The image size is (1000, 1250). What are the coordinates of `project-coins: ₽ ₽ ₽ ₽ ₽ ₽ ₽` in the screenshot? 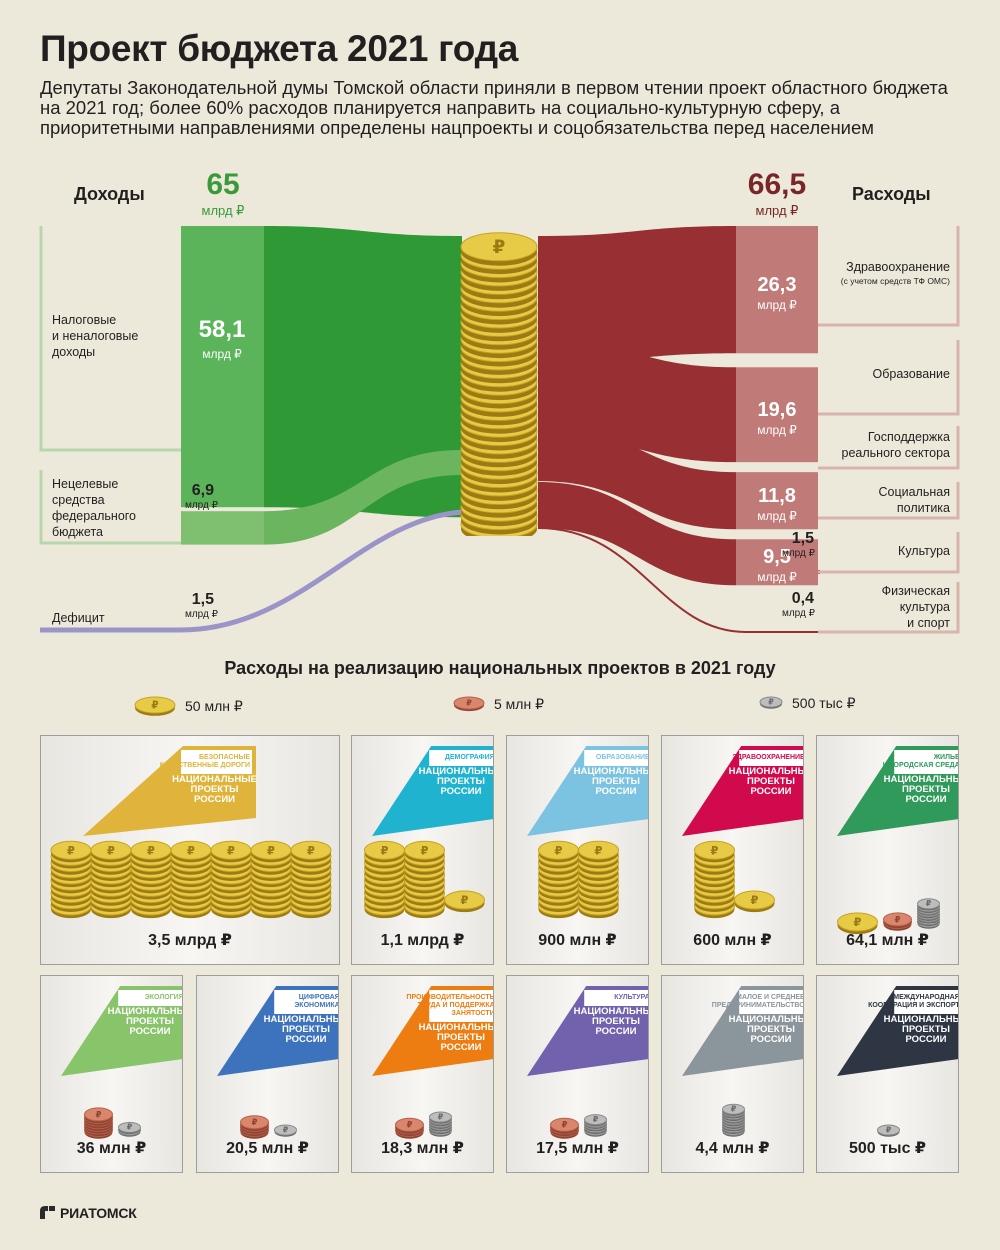 It's located at (191, 879).